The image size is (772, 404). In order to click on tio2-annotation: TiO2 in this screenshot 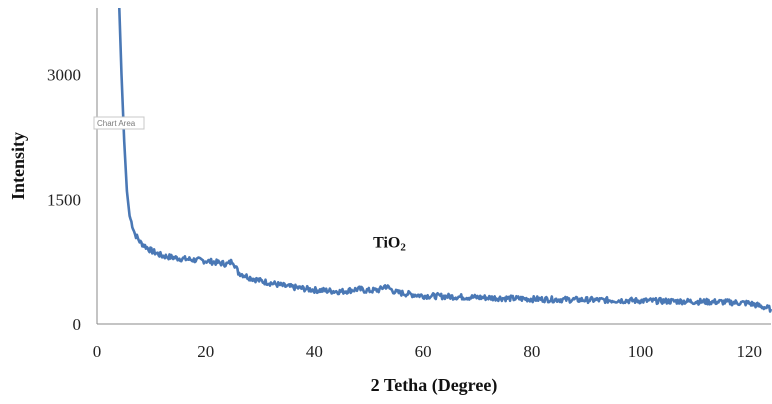, I will do `click(389, 244)`.